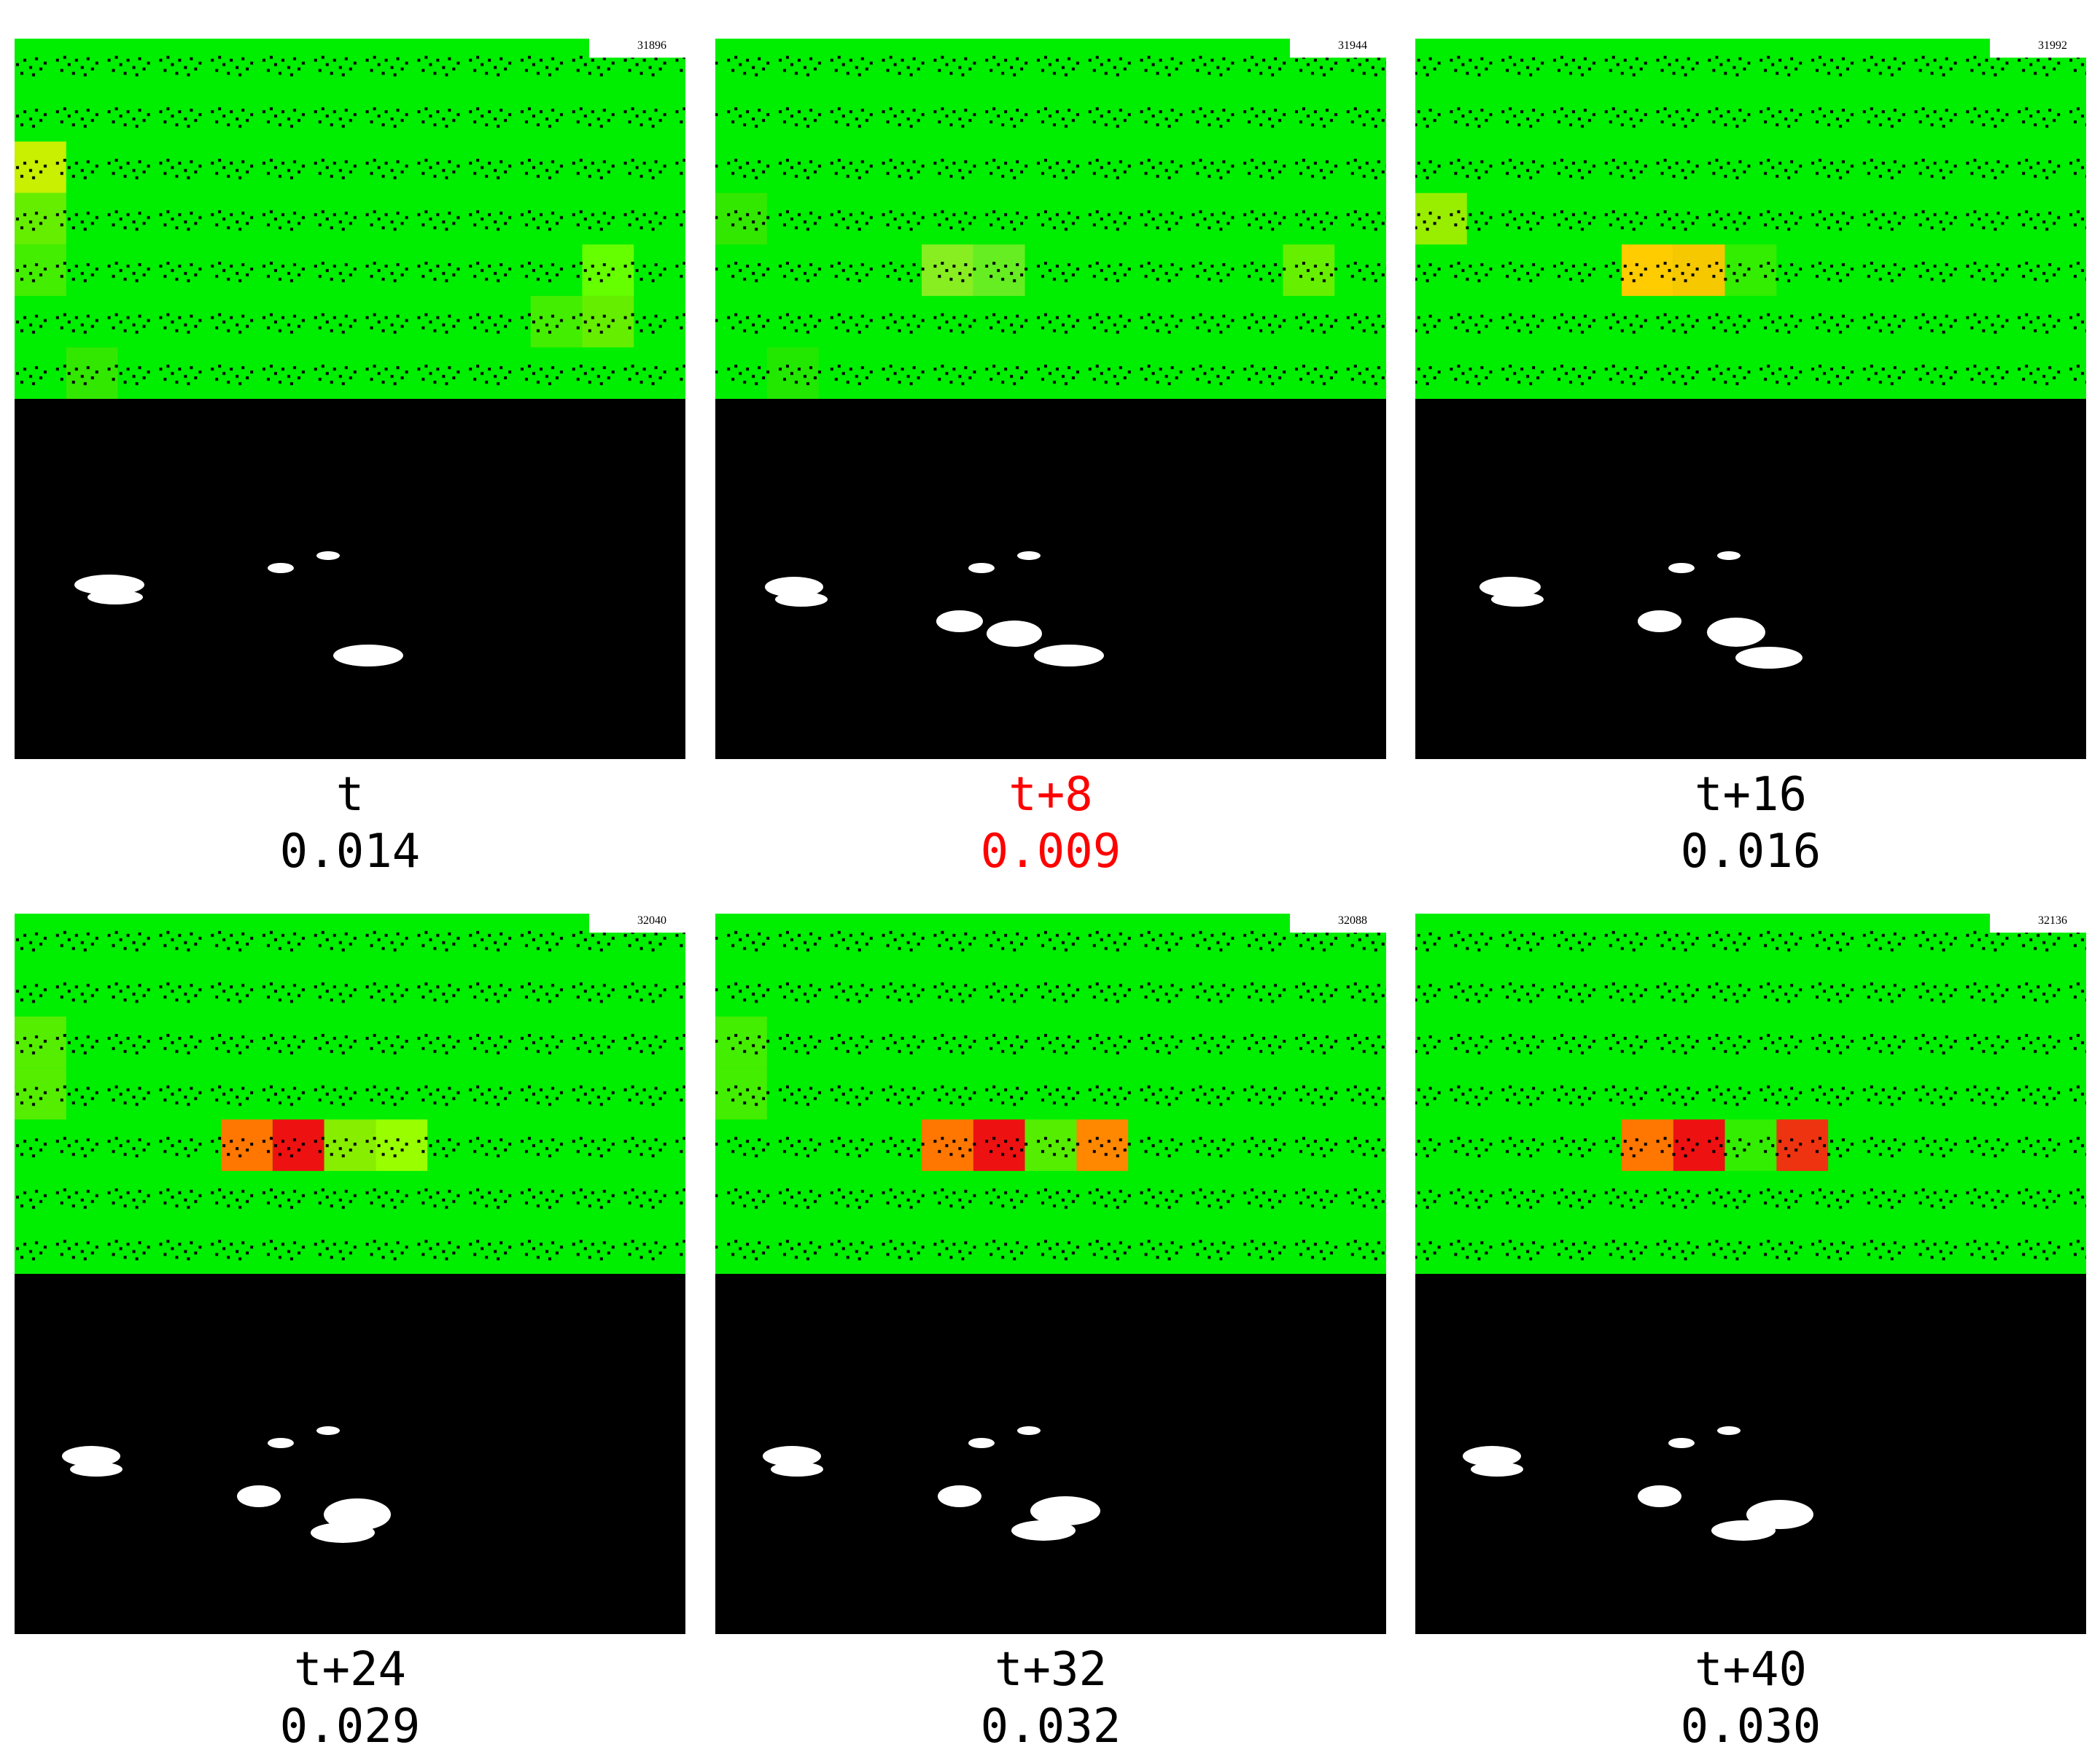 The height and width of the screenshot is (1750, 2100). I want to click on time-label: t+40, so click(1751, 1670).